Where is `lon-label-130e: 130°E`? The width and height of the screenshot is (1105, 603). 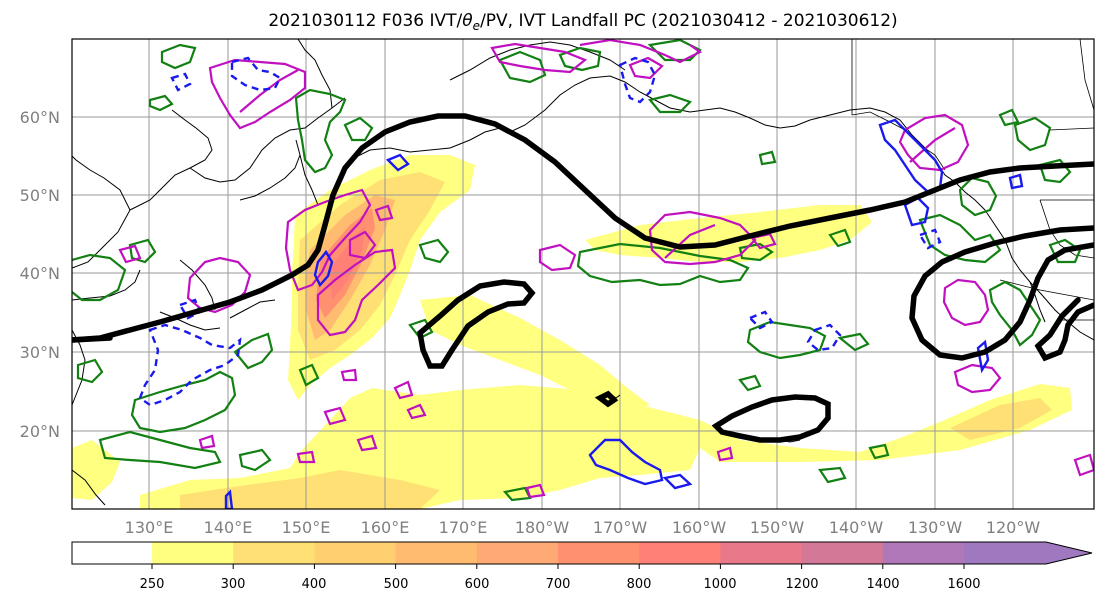
lon-label-130e: 130°E is located at coordinates (149, 527).